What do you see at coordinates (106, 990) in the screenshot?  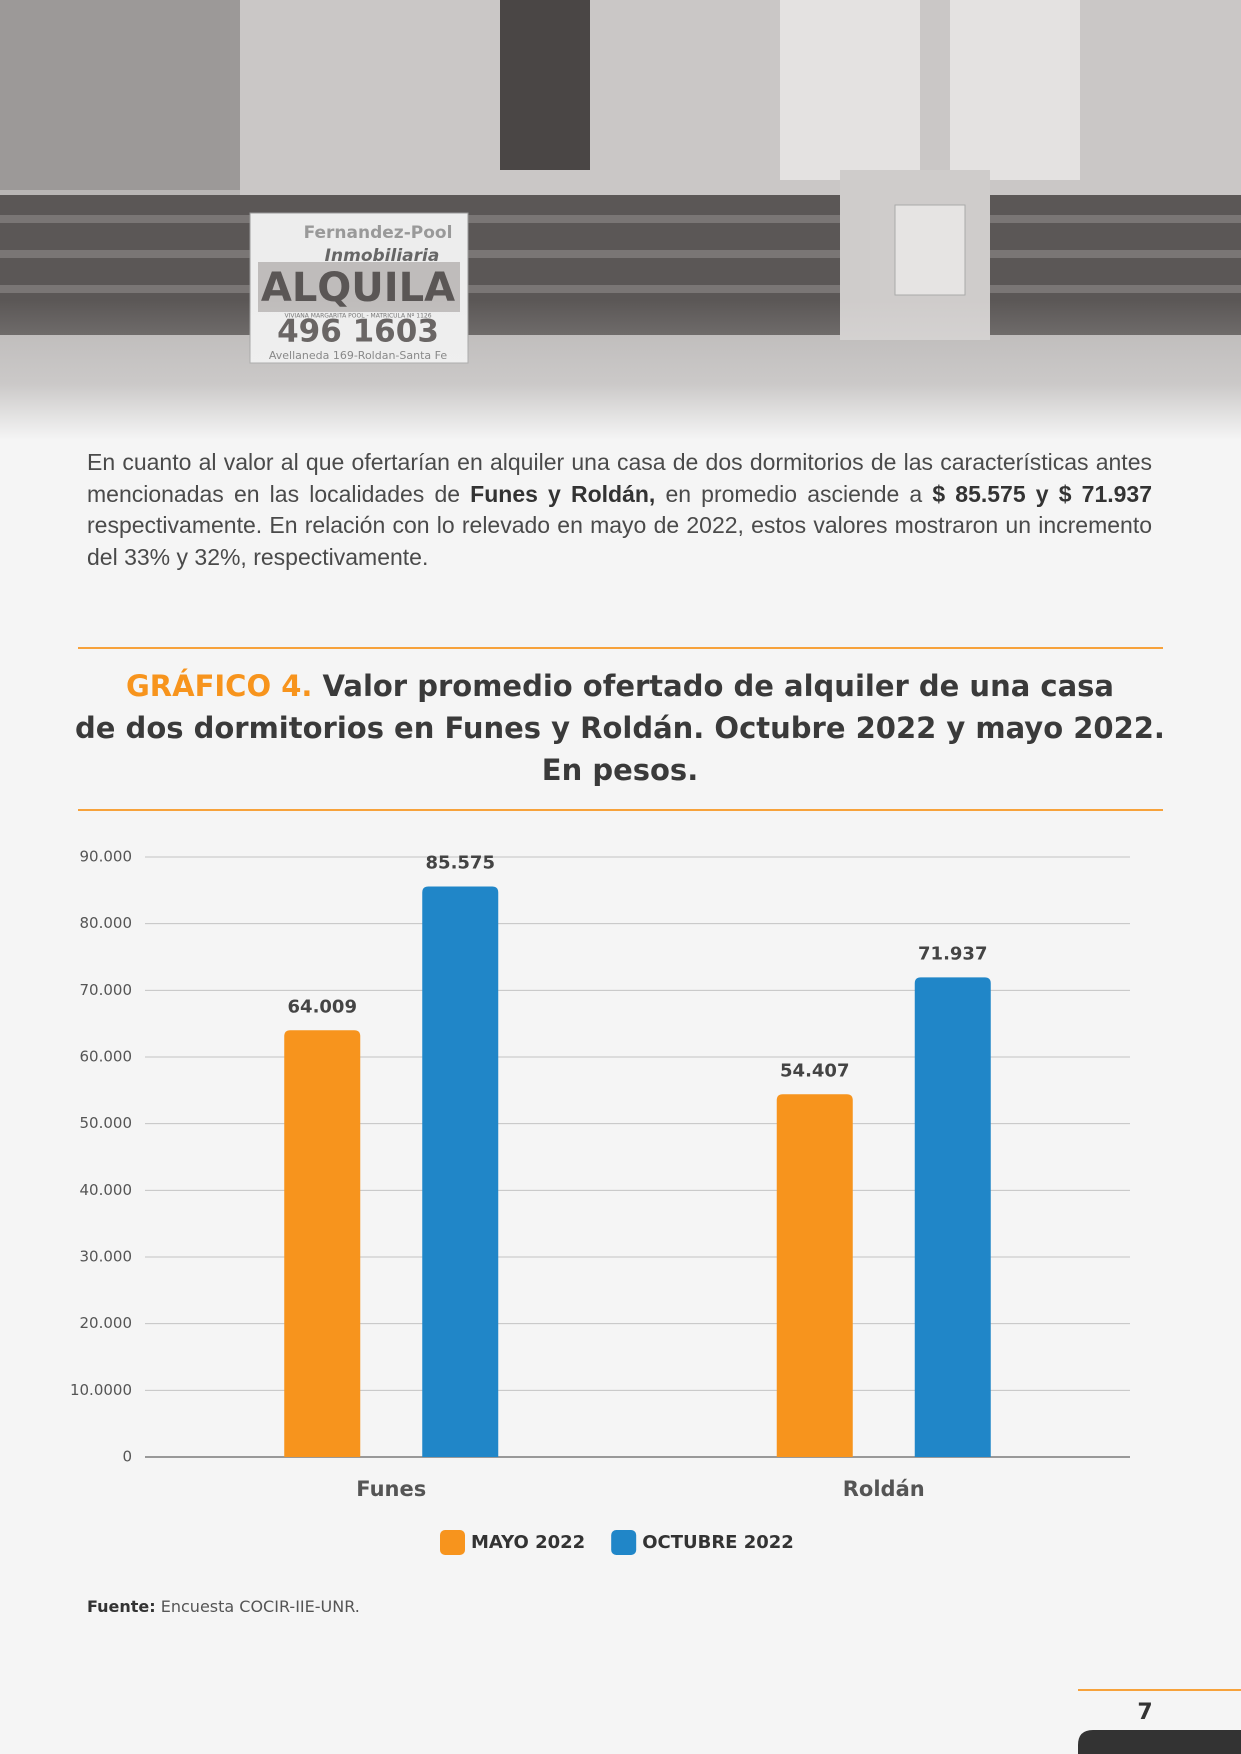 I see `y-tick-label: 70.000` at bounding box center [106, 990].